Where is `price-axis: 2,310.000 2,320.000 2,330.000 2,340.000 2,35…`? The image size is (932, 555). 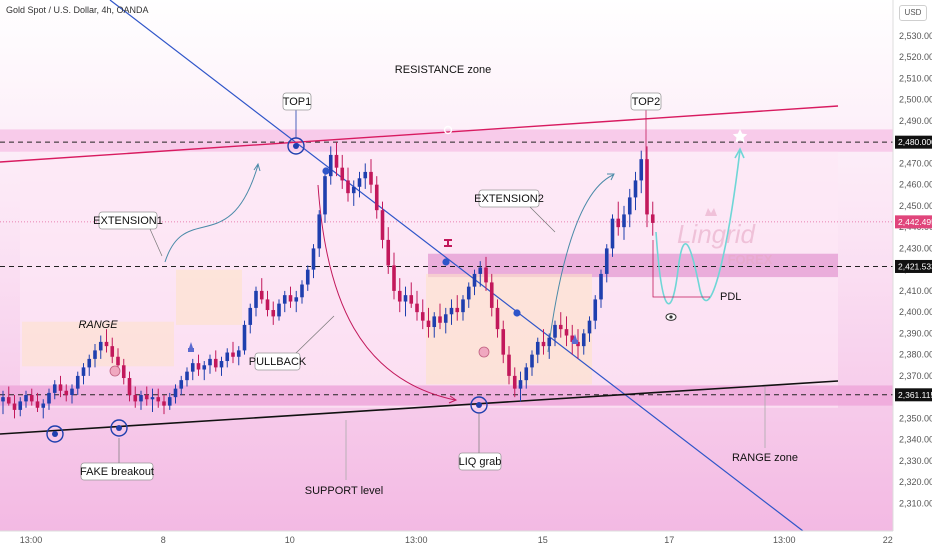 price-axis: 2,310.000 2,320.000 2,330.000 2,340.000 2,35… is located at coordinates (912, 275).